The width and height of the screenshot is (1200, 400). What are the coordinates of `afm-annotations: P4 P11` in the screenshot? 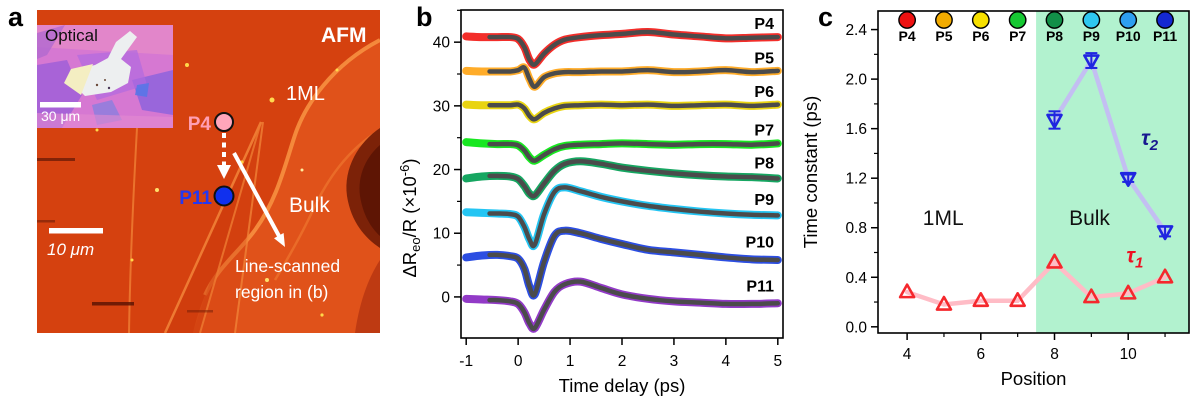 It's located at (167, 179).